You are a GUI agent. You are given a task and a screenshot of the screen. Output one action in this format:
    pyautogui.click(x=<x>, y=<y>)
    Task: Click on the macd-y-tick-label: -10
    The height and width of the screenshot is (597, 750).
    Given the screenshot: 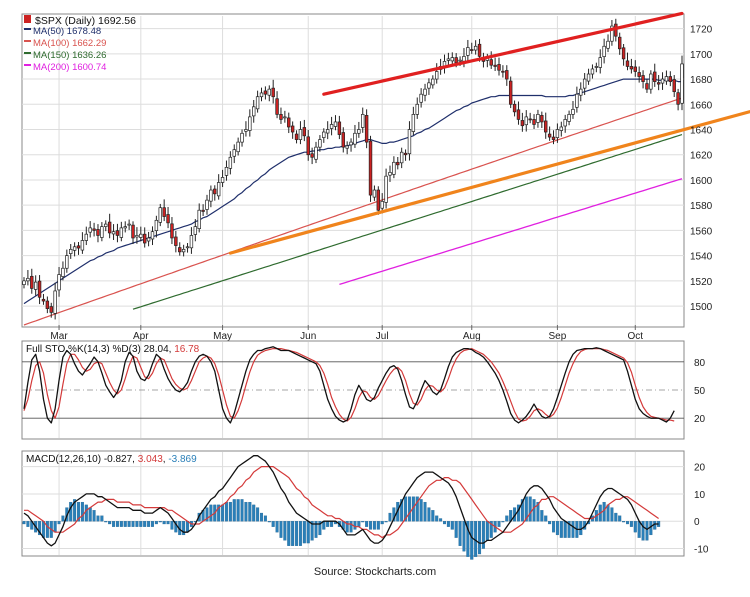 What is the action you would take?
    pyautogui.click(x=701, y=550)
    